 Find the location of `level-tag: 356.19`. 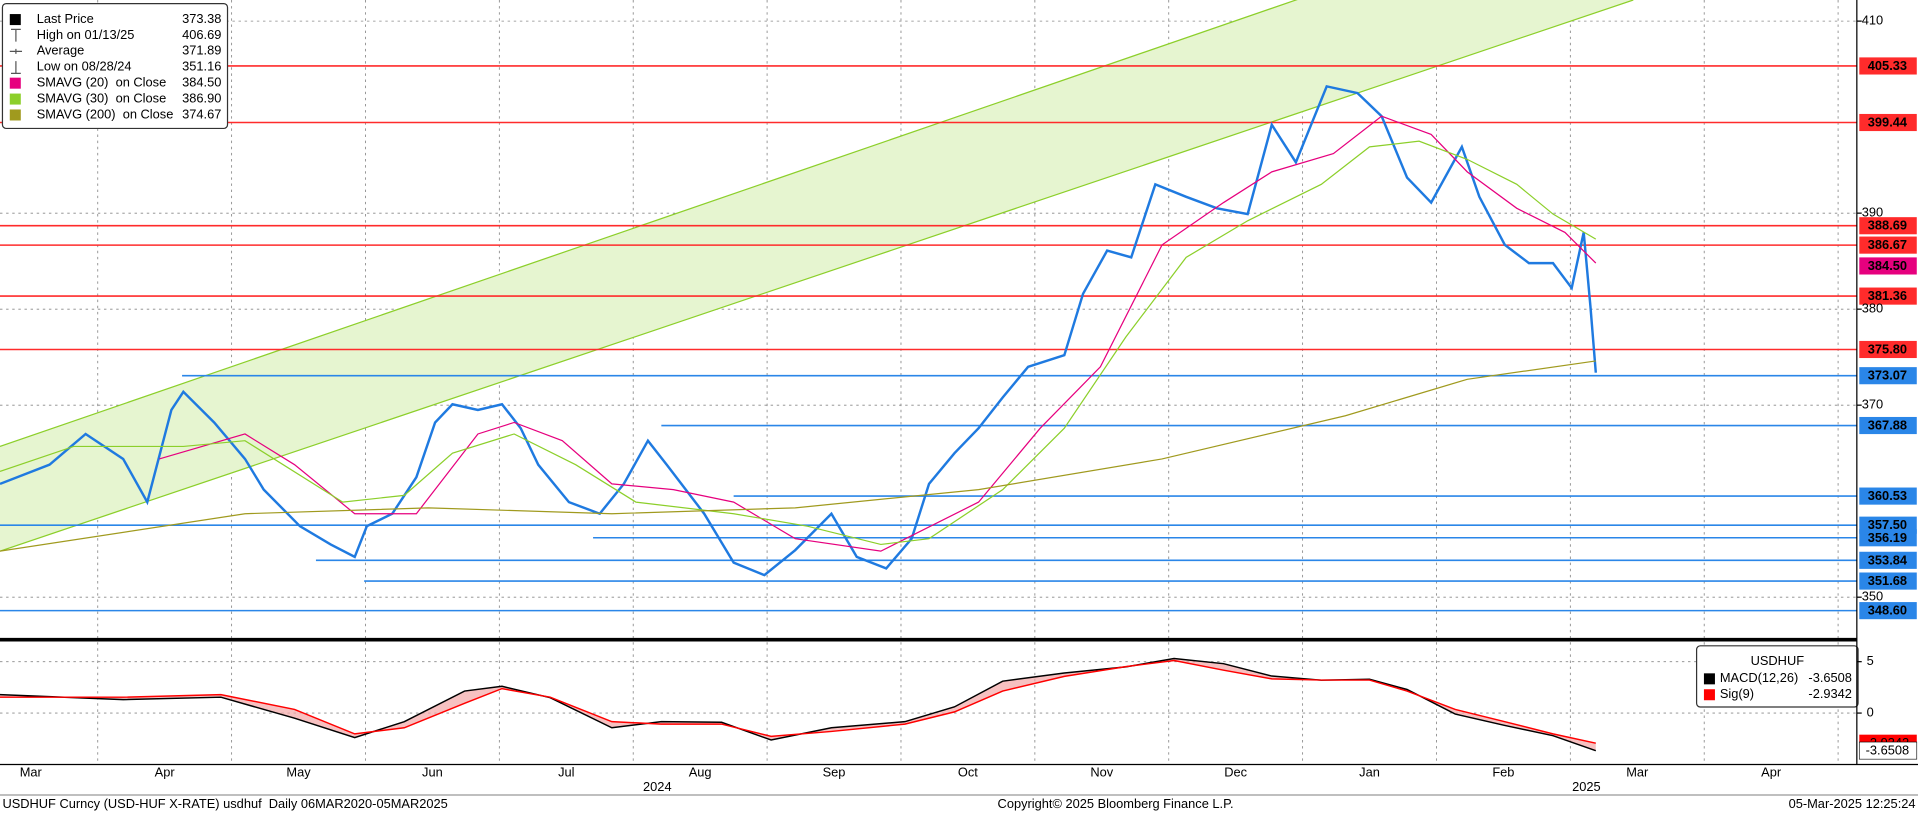

level-tag: 356.19 is located at coordinates (1887, 537).